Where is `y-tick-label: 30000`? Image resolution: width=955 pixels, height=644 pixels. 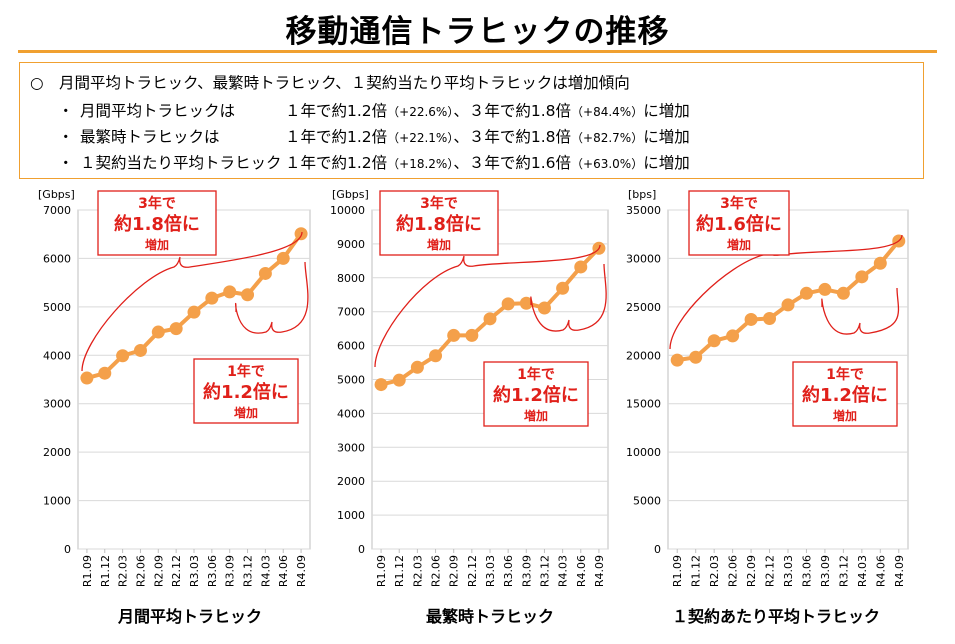 y-tick-label: 30000 is located at coordinates (643, 258).